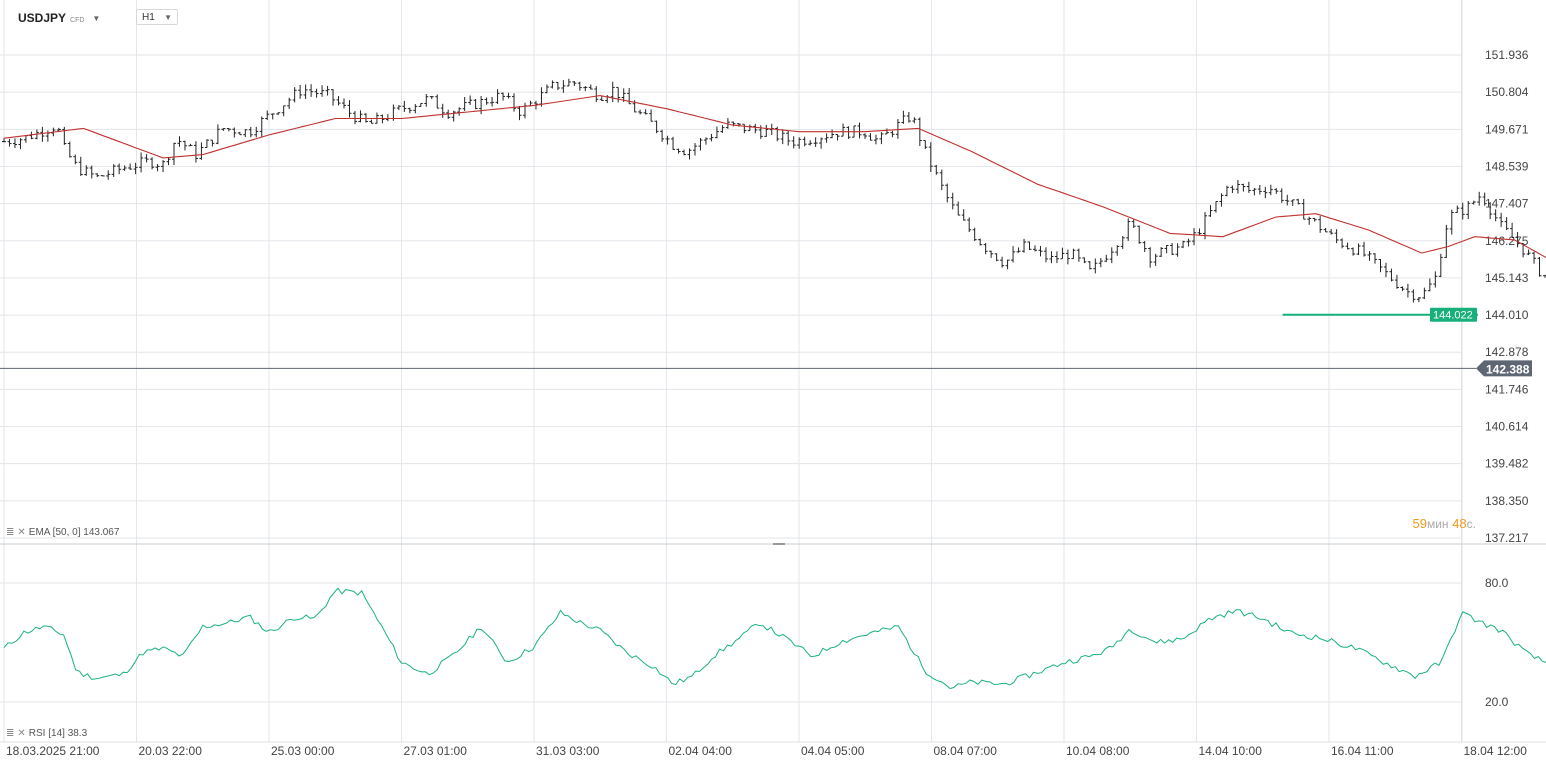  What do you see at coordinates (1437, 524) in the screenshot?
I see `countdown-minutes-unit: мин` at bounding box center [1437, 524].